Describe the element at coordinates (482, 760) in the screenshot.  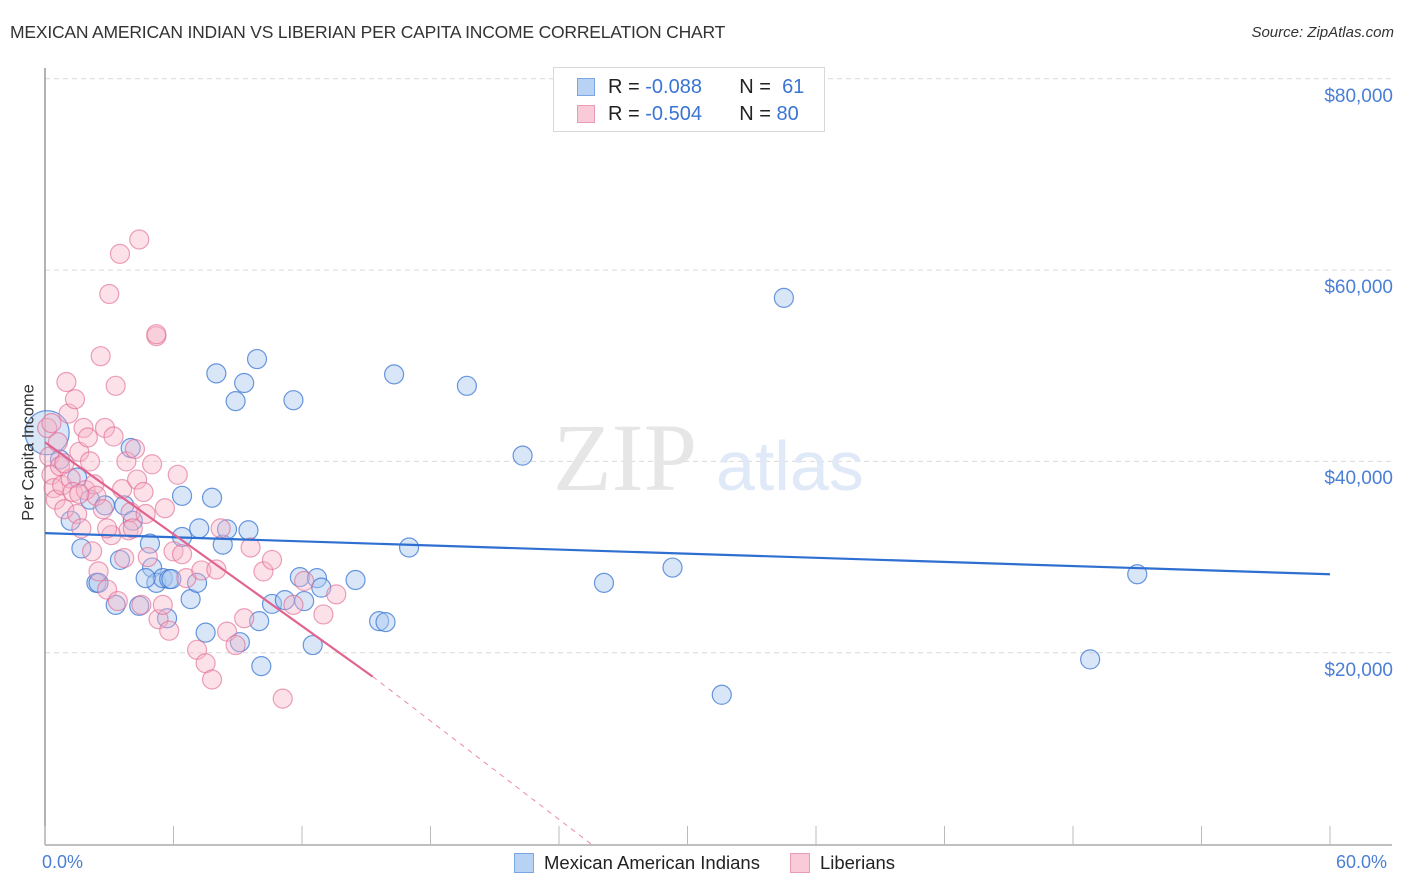
I see `trendline-pink-extension` at that location.